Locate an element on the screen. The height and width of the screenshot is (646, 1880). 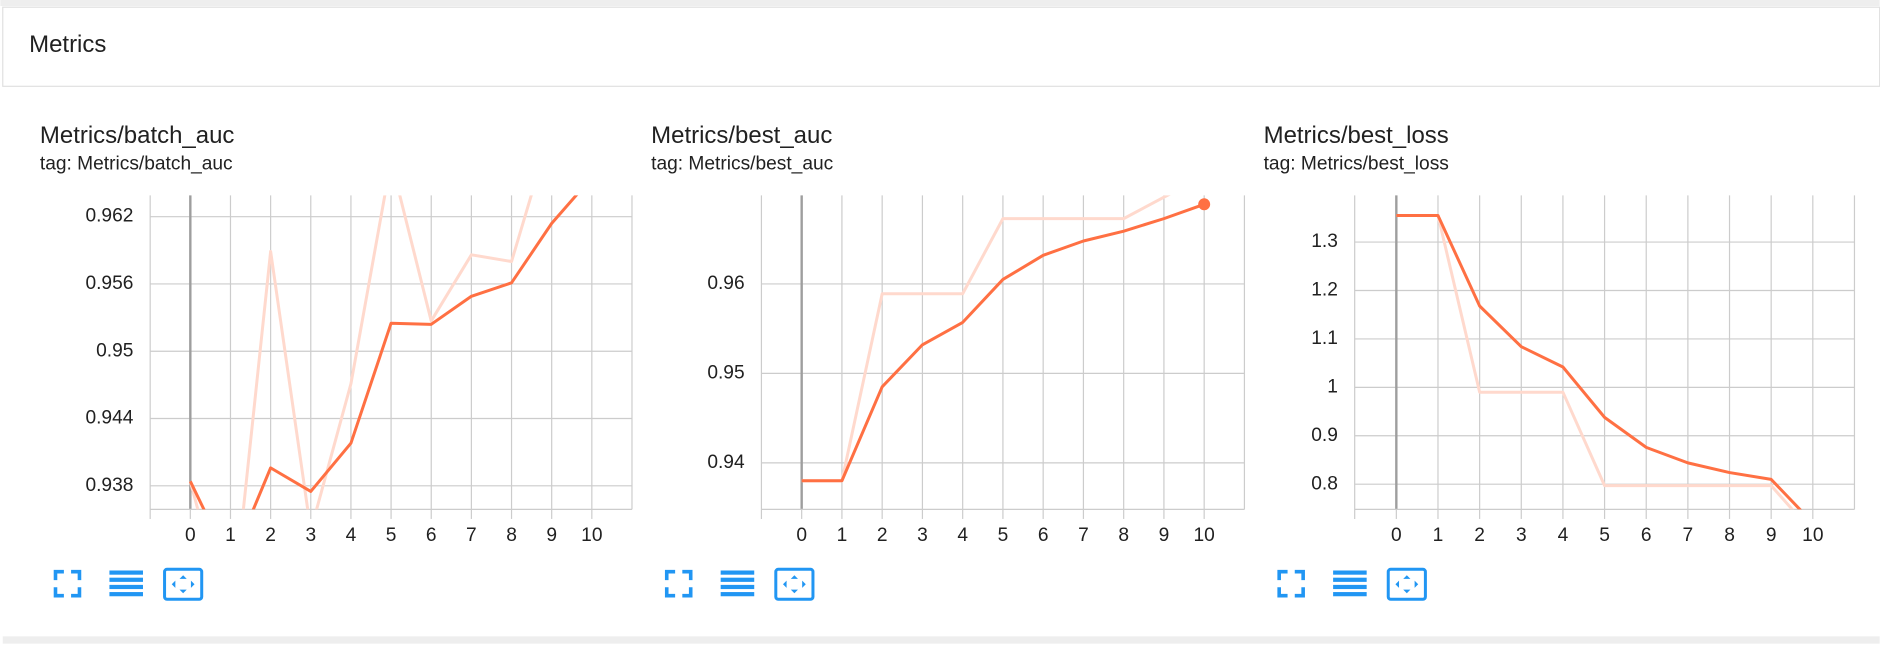
highlight-point is located at coordinates (1204, 204).